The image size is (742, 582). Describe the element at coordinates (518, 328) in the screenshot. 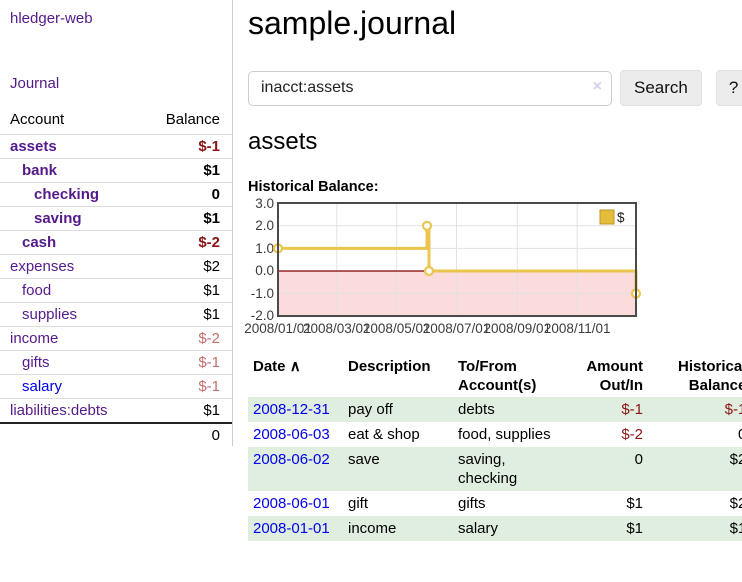

I see `x-tick-label: 2008/09/01` at that location.